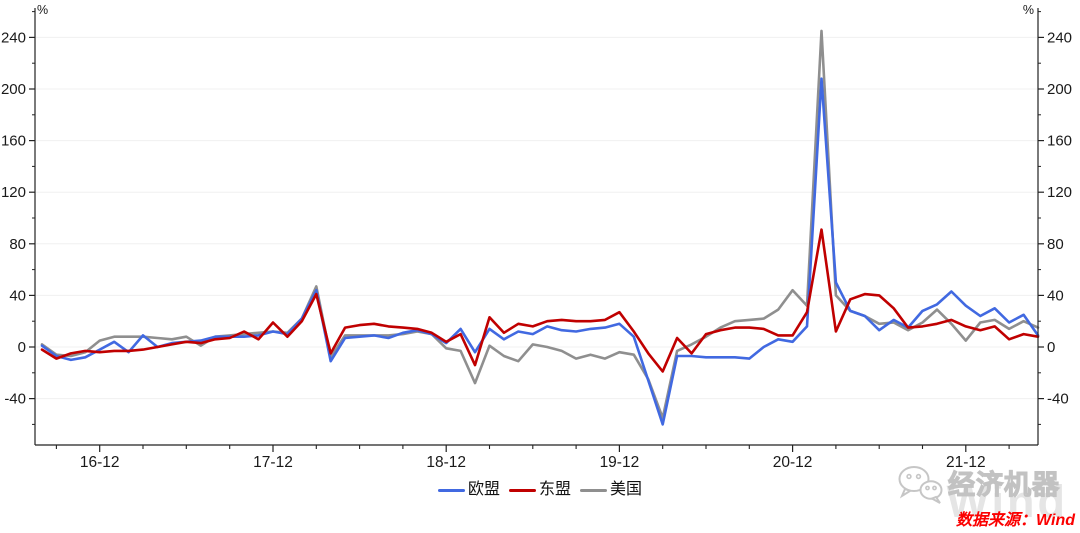 Image resolution: width=1080 pixels, height=533 pixels. I want to click on y-tick-label-right: 0, so click(1051, 347).